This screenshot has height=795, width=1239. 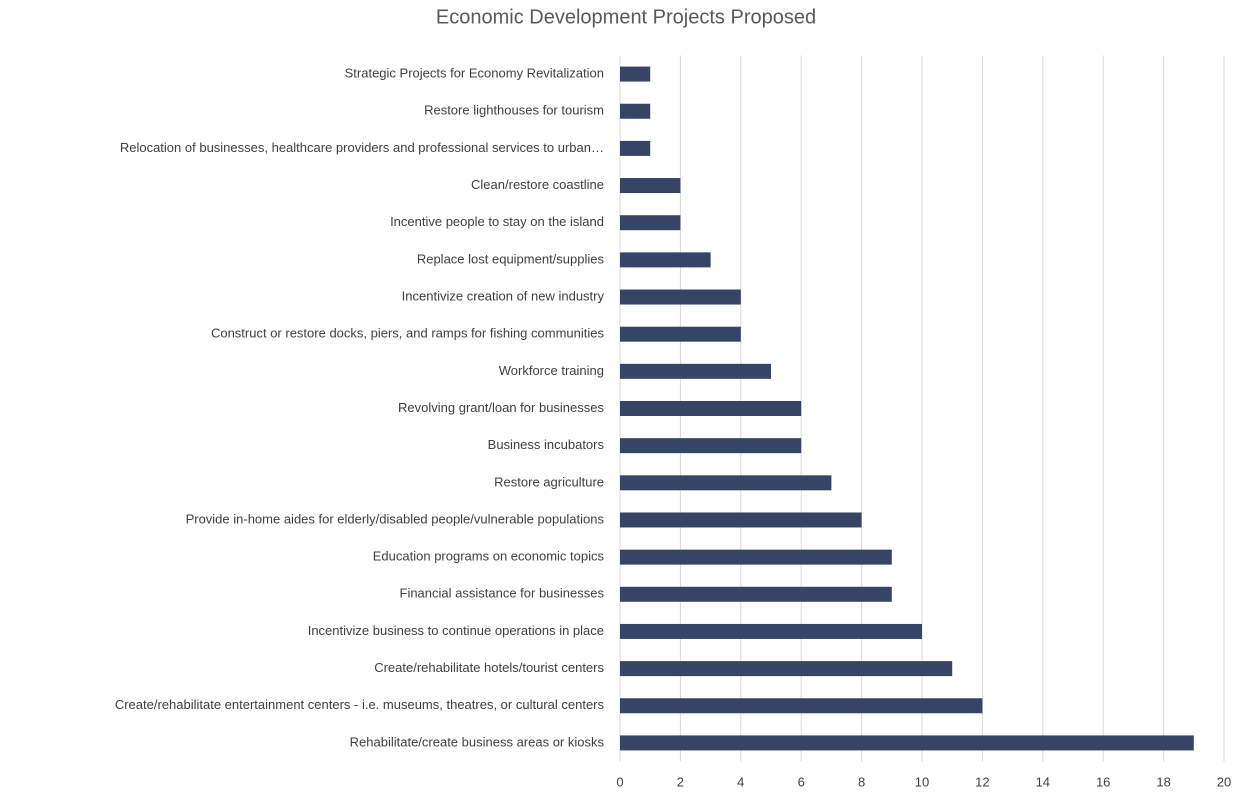 I want to click on x-tick-label: 8, so click(x=861, y=781).